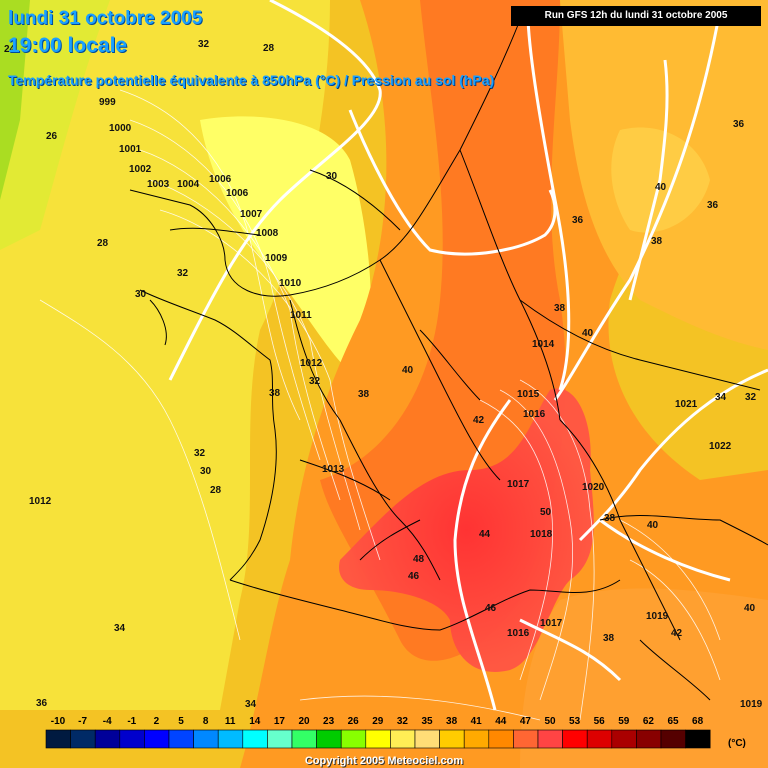 Image resolution: width=768 pixels, height=768 pixels. I want to click on legend-tick-label: 65, so click(673, 721).